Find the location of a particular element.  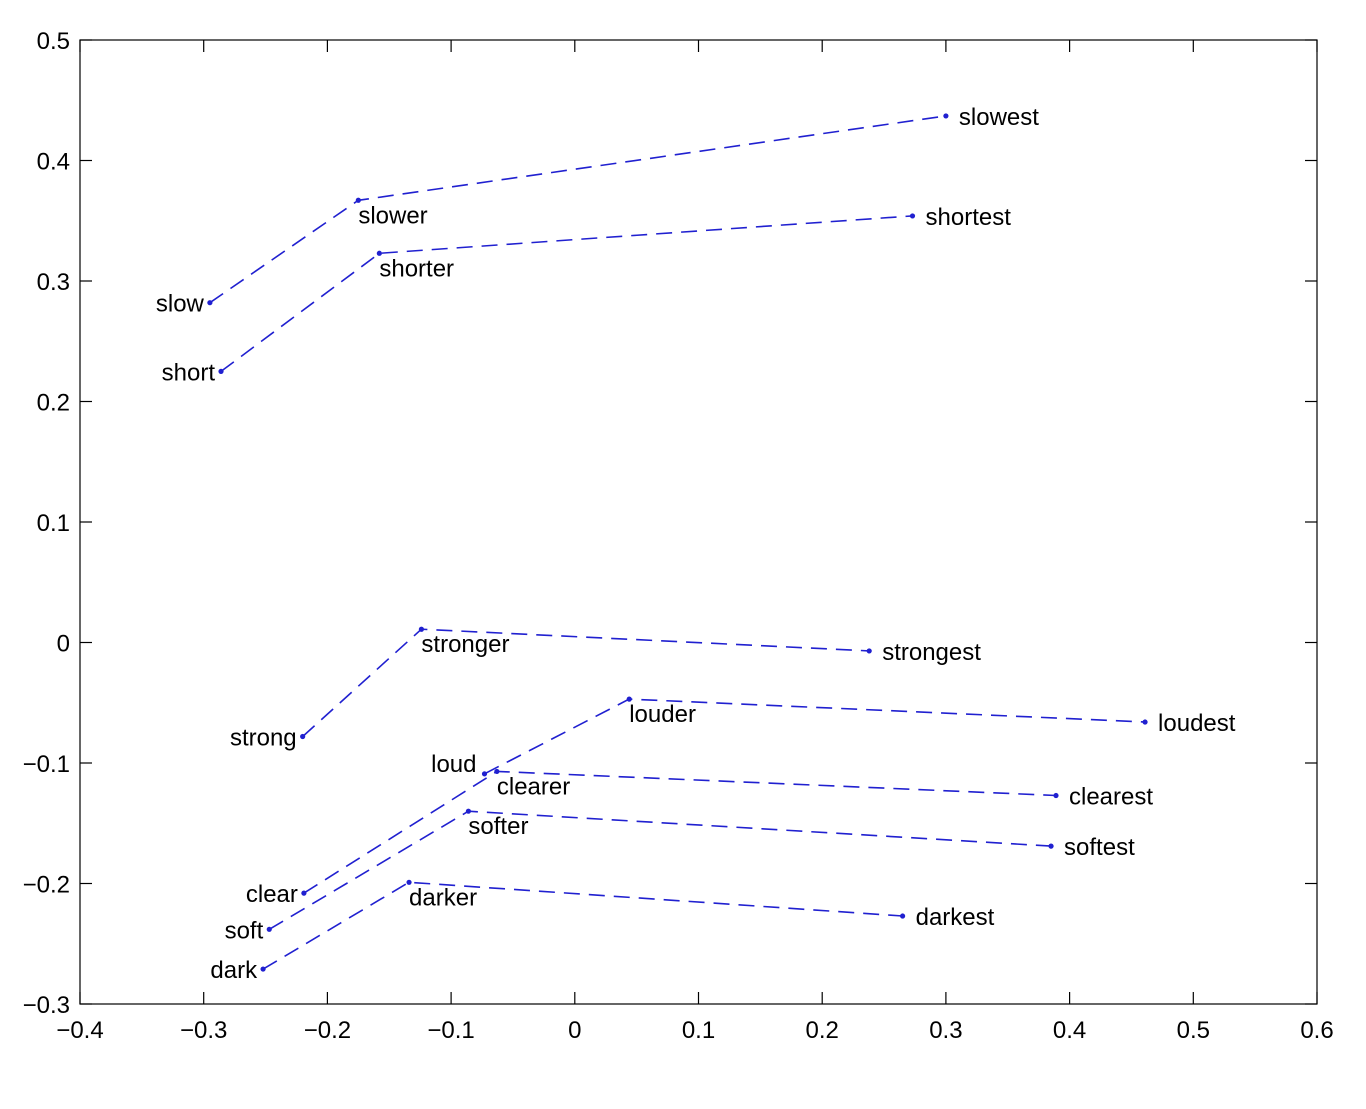

point-label-shortest: shortest is located at coordinates (969, 217).